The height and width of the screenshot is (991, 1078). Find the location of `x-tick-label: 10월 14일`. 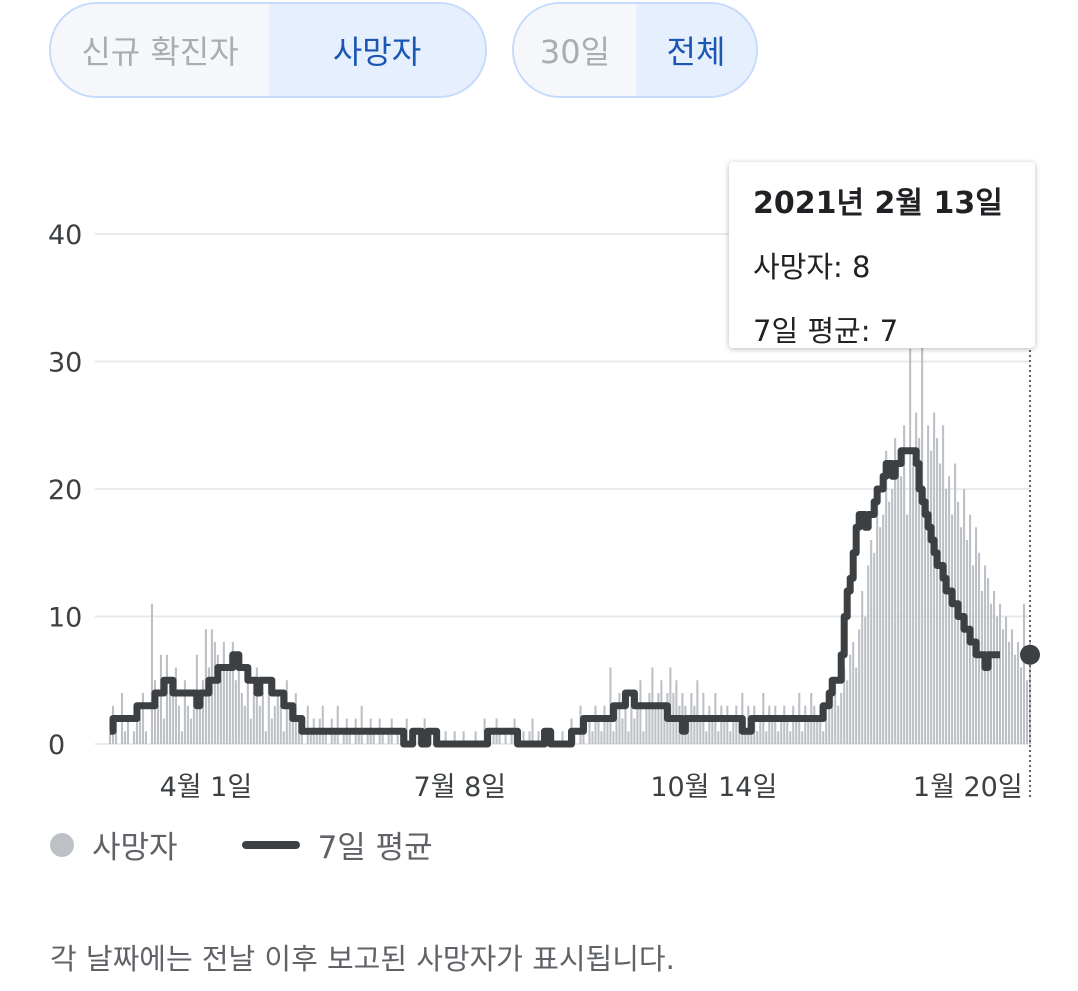

x-tick-label: 10월 14일 is located at coordinates (713, 787).